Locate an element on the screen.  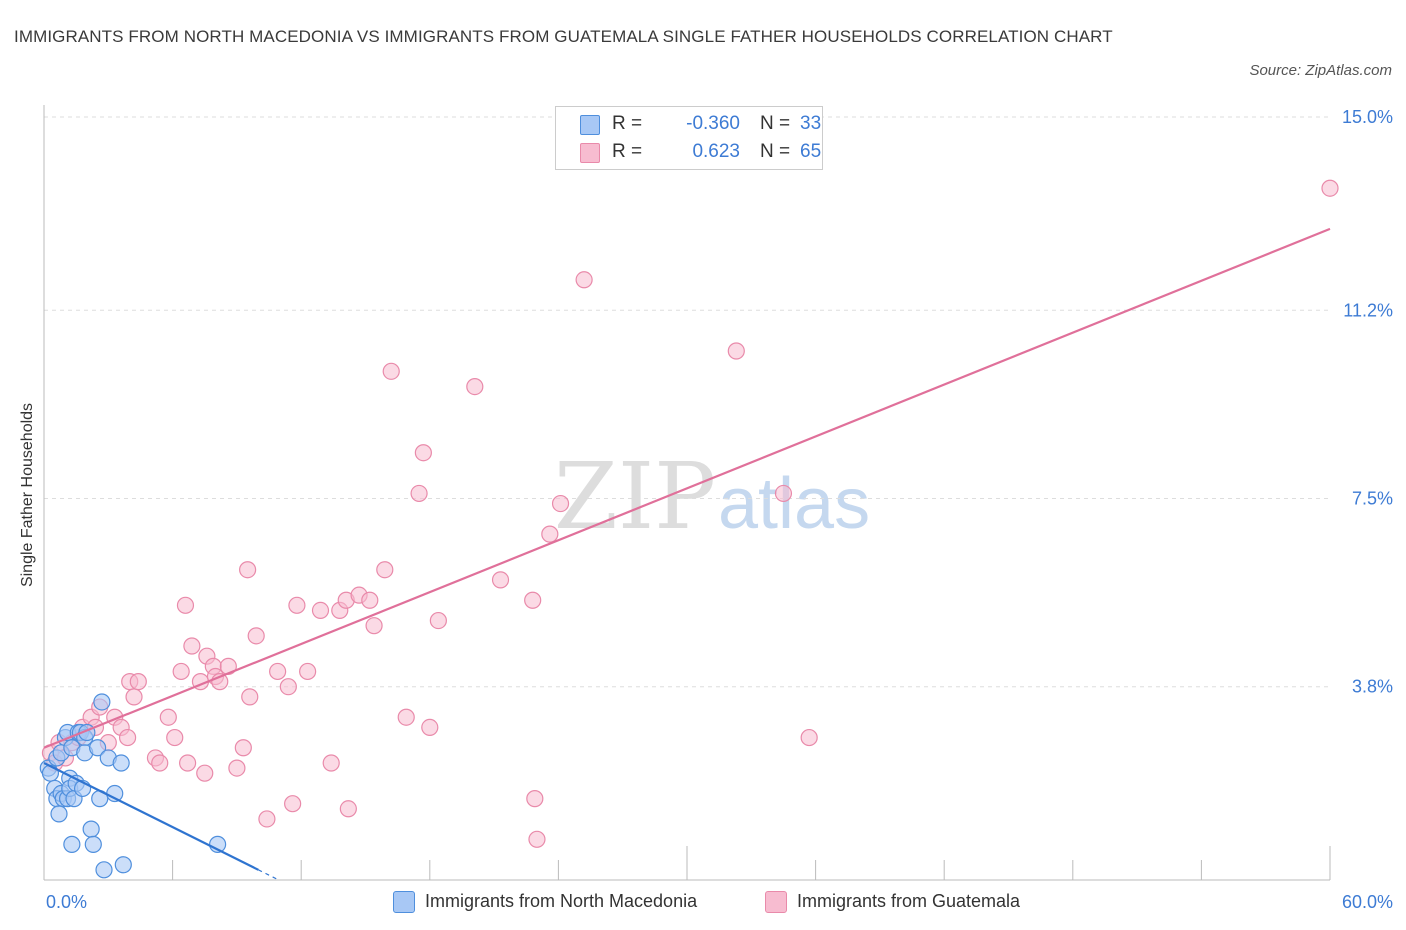
x-tick-label: 0.0% is located at coordinates (66, 902).